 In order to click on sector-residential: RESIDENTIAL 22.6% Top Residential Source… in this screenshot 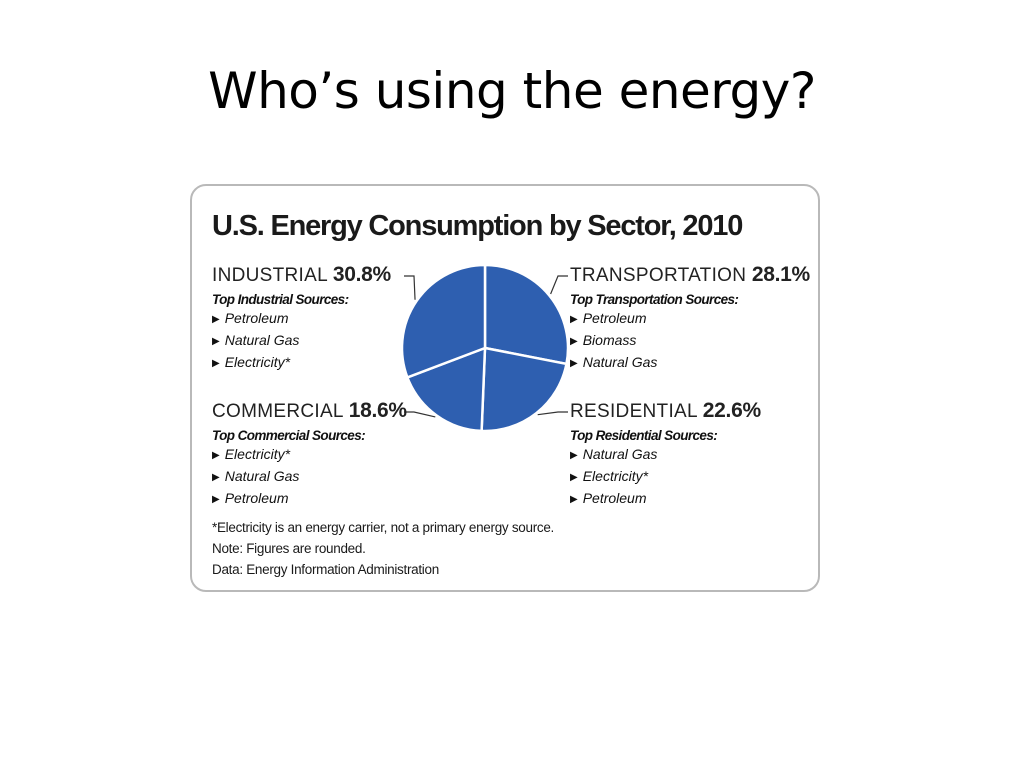, I will do `click(665, 455)`.